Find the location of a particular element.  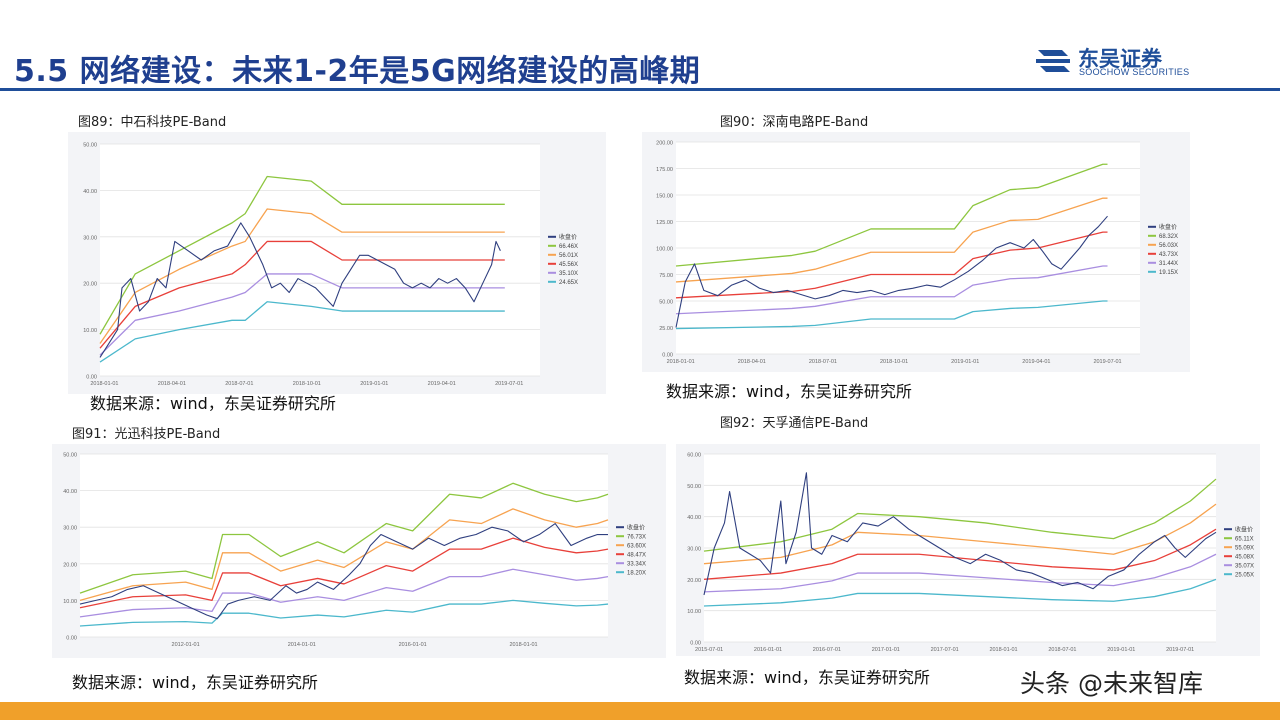

chart-caption: 图89：中石科技PE-Band is located at coordinates (152, 122).